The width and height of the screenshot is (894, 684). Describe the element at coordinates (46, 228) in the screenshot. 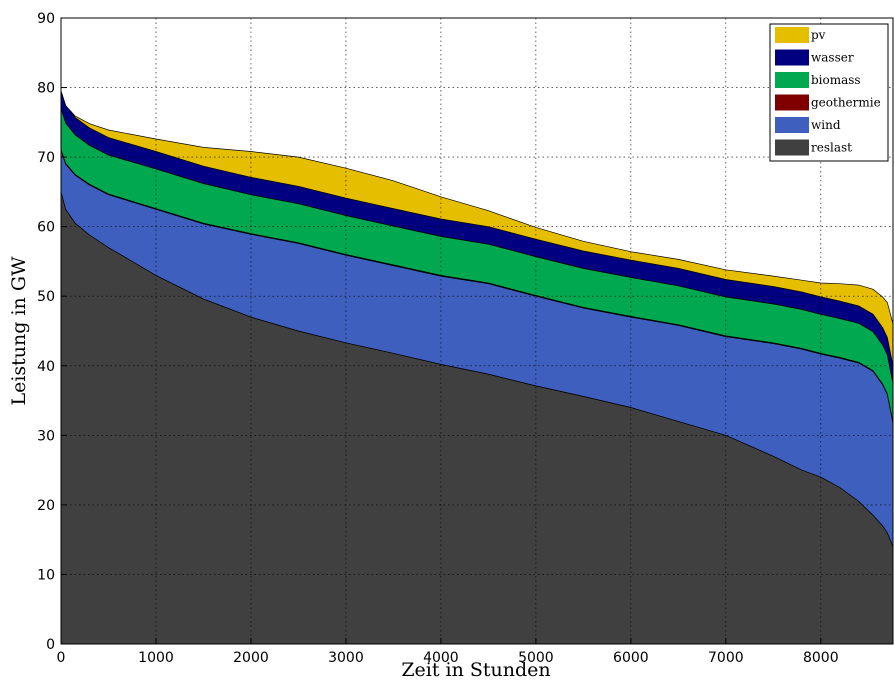

I see `y-tick-label: 60` at that location.